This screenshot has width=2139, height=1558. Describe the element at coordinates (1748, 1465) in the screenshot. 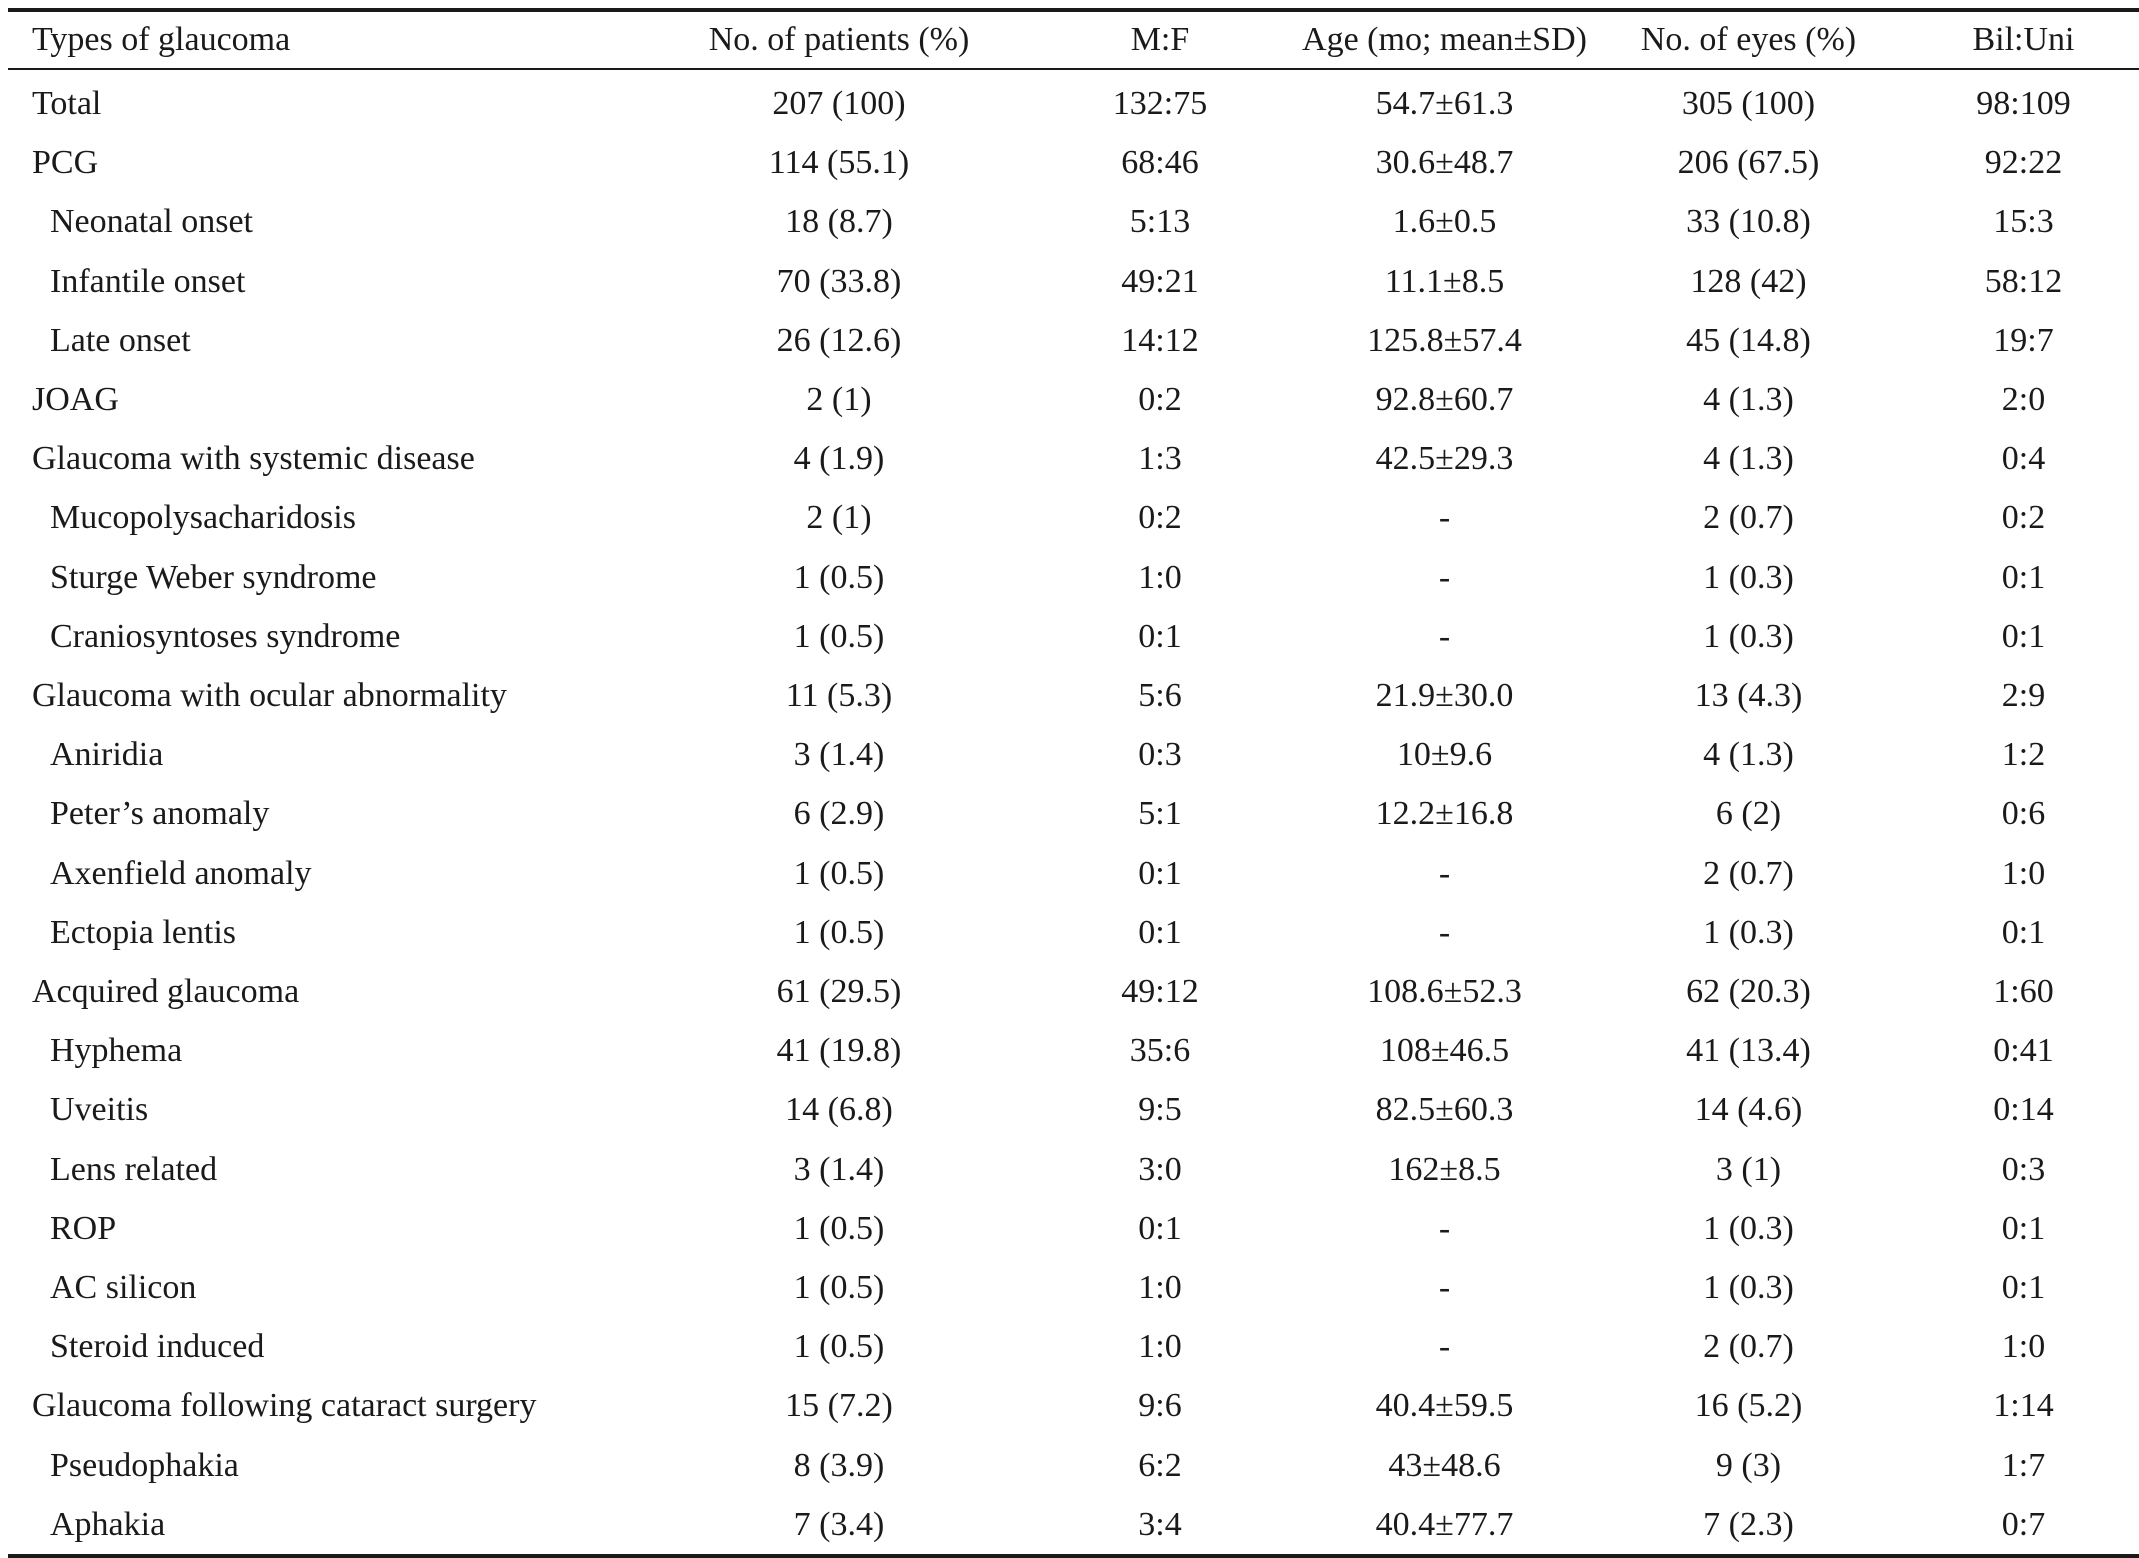

I see `cell-eyes: 9 (3)` at that location.